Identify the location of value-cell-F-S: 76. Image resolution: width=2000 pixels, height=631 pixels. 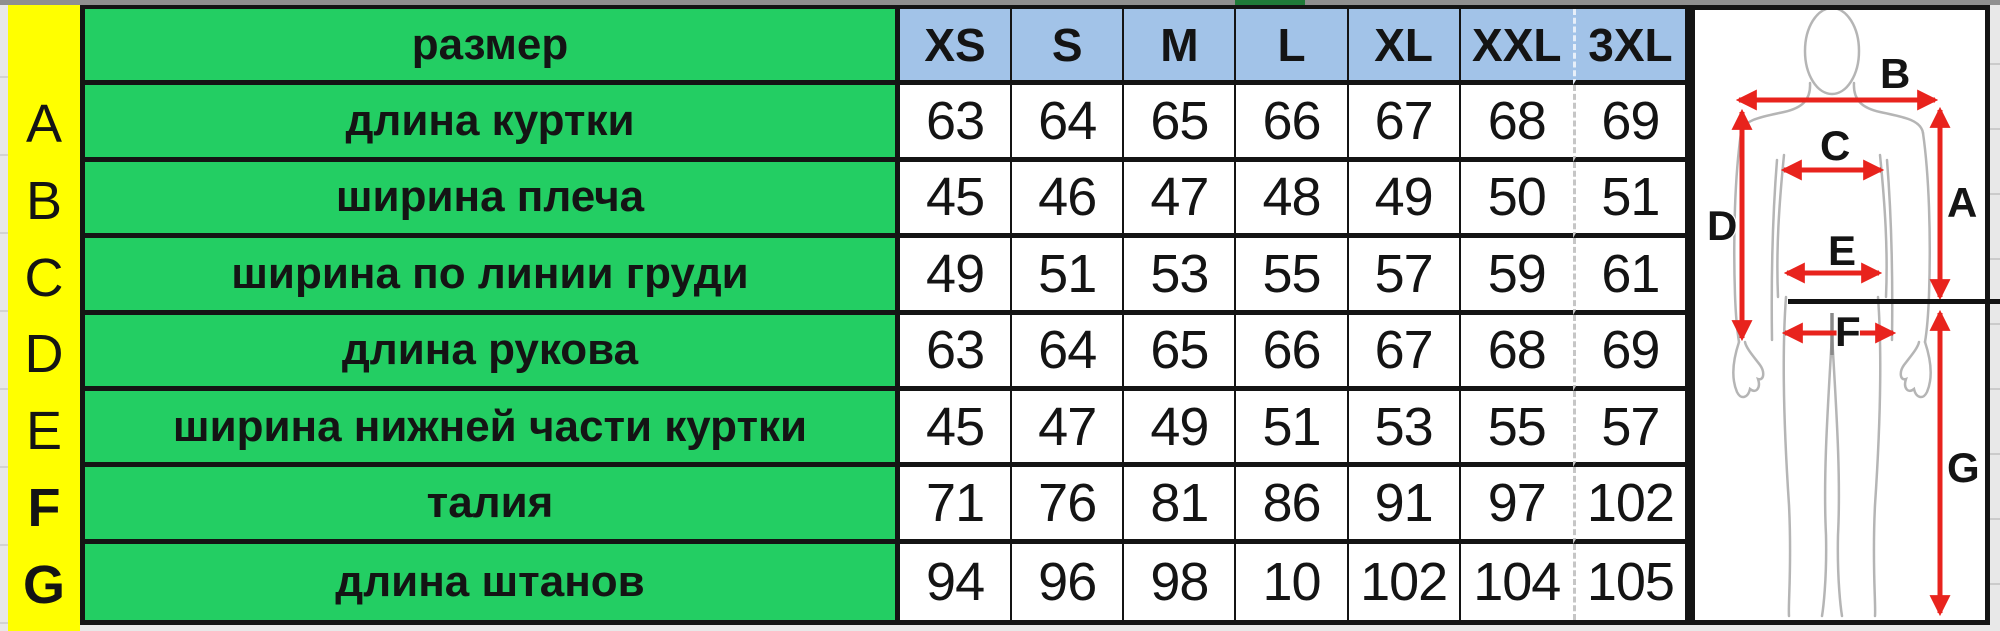
(1068, 505).